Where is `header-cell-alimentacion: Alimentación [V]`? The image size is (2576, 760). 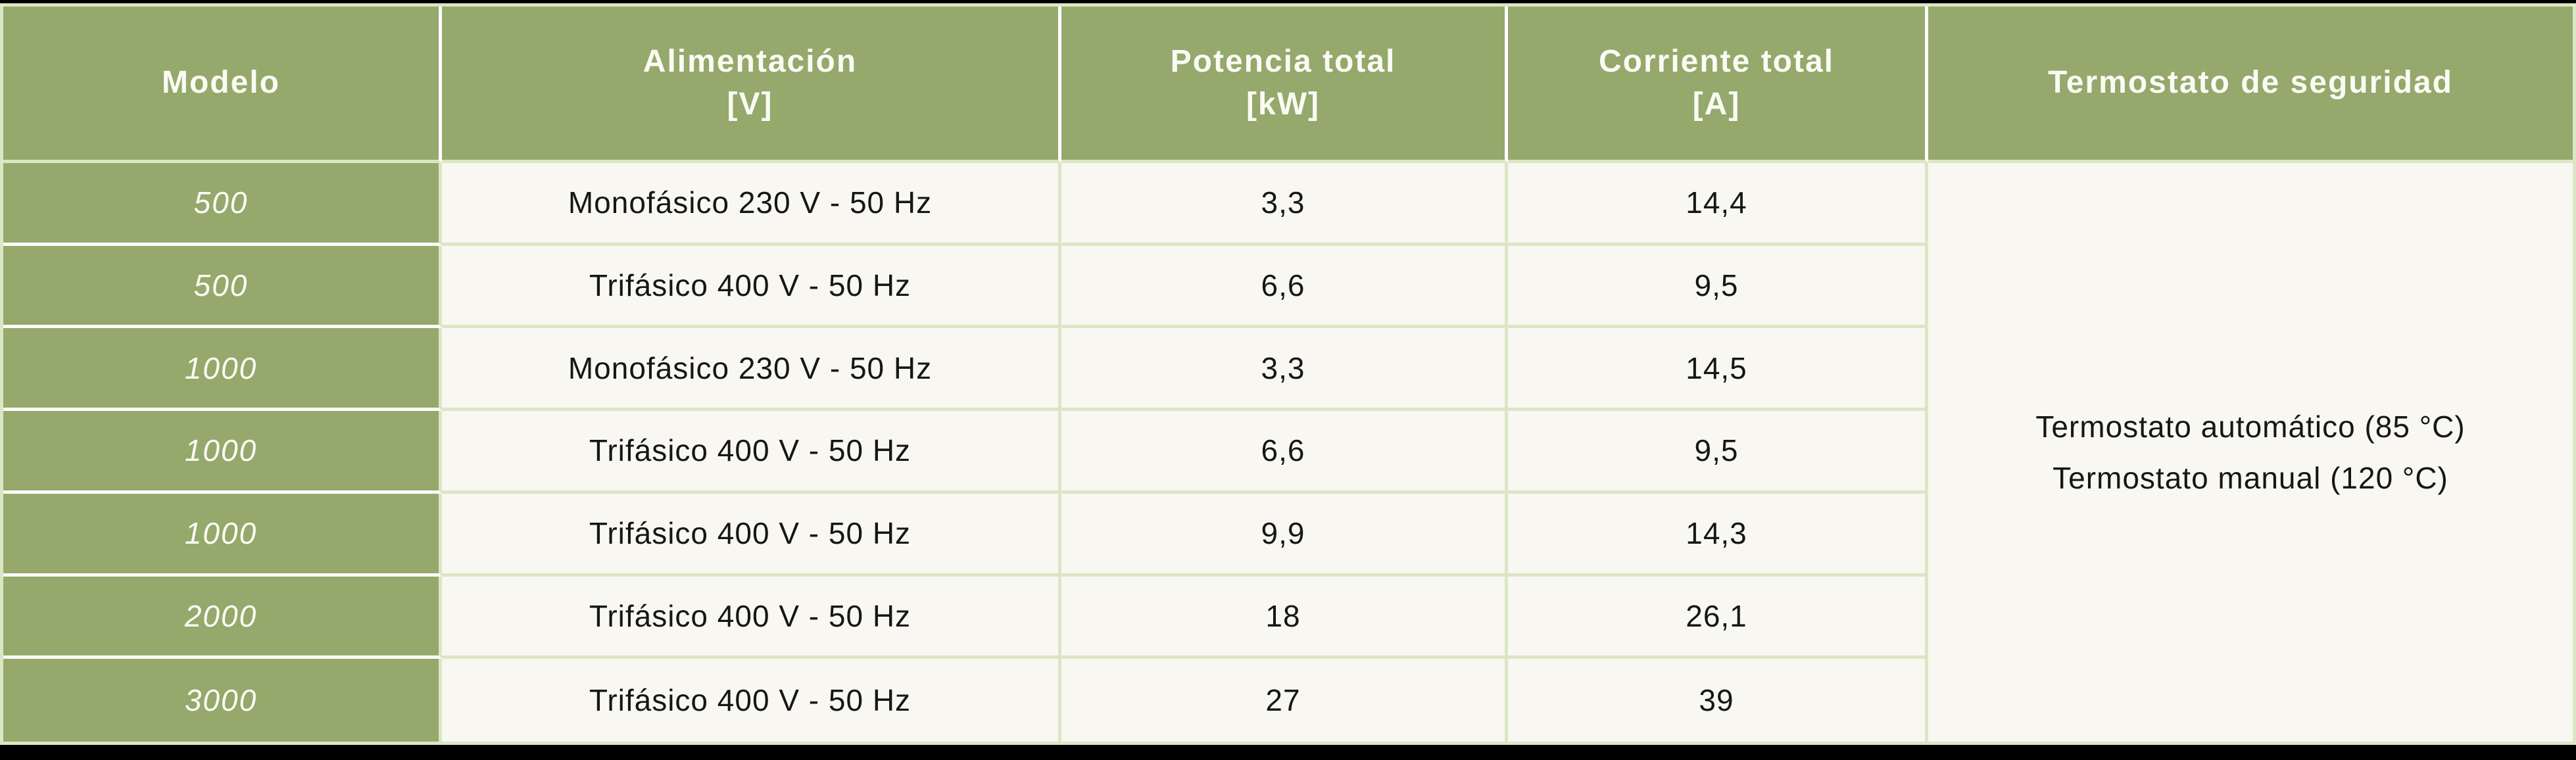 header-cell-alimentacion: Alimentación [V] is located at coordinates (751, 85).